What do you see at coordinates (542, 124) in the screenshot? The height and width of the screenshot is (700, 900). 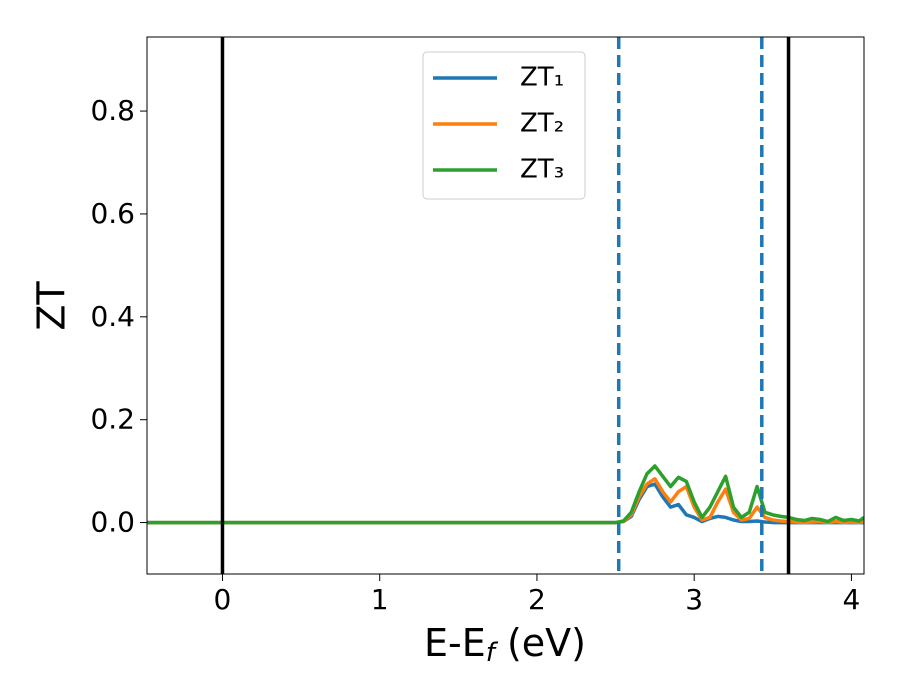 I see `legend-label: ZT₂` at bounding box center [542, 124].